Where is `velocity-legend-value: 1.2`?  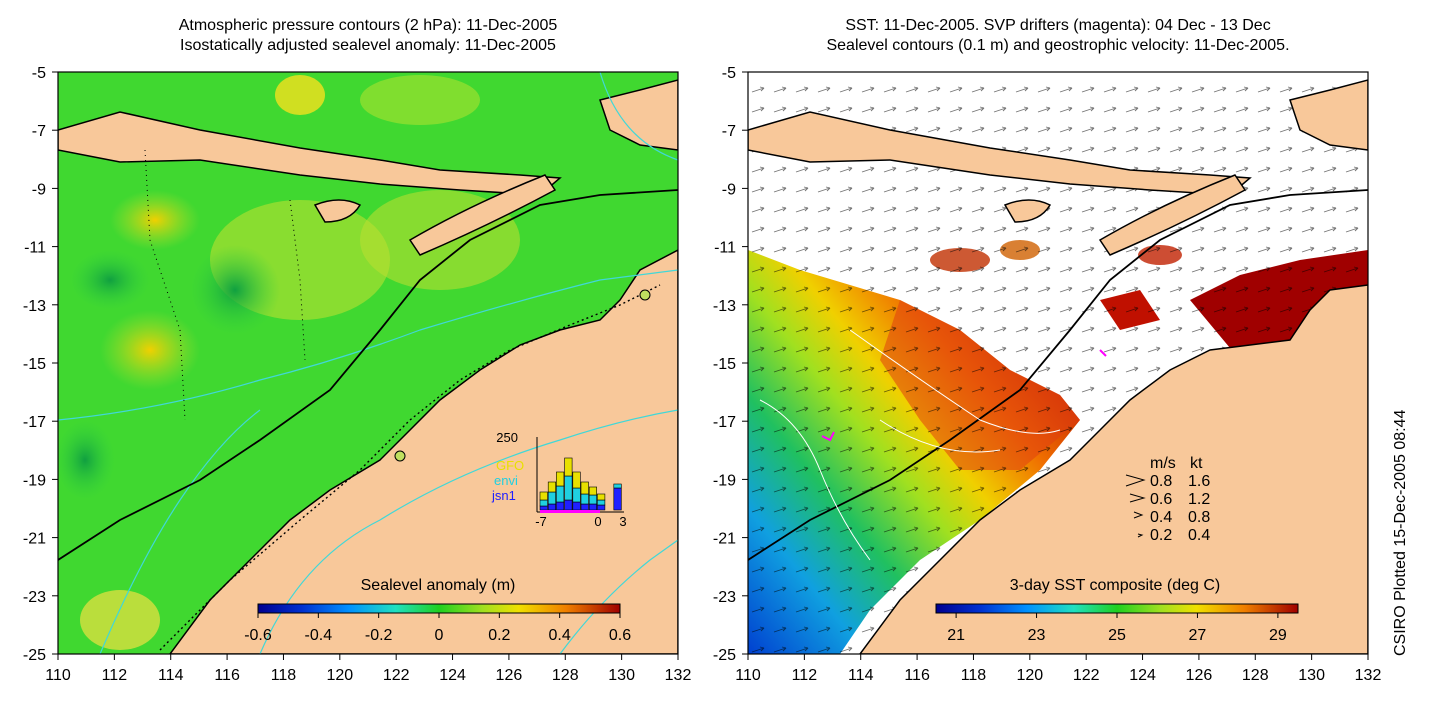
velocity-legend-value: 1.2 is located at coordinates (1199, 499).